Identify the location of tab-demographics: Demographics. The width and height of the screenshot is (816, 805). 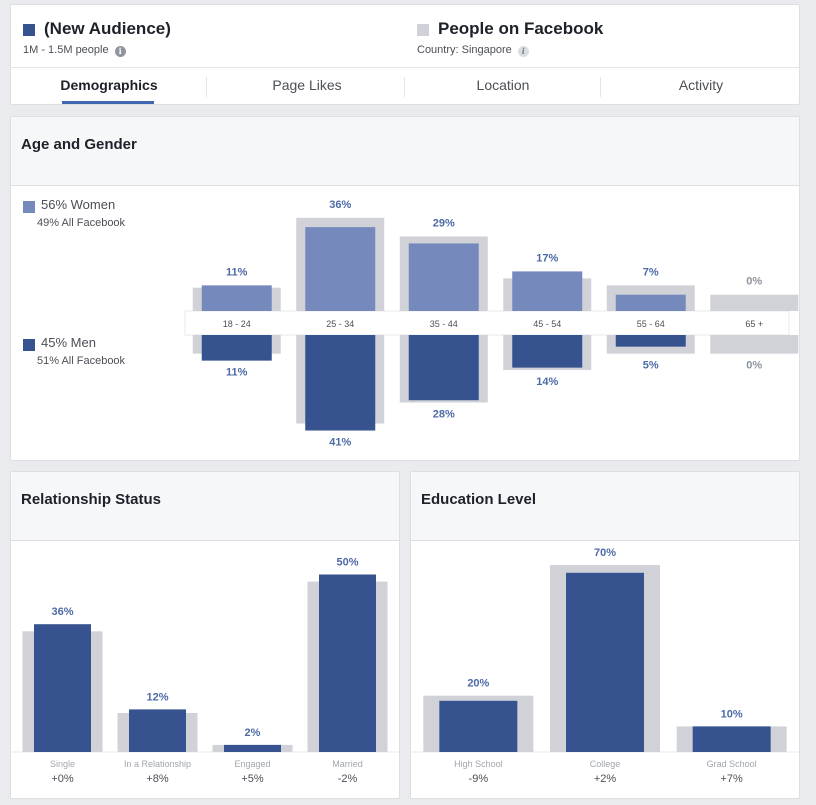
(109, 87).